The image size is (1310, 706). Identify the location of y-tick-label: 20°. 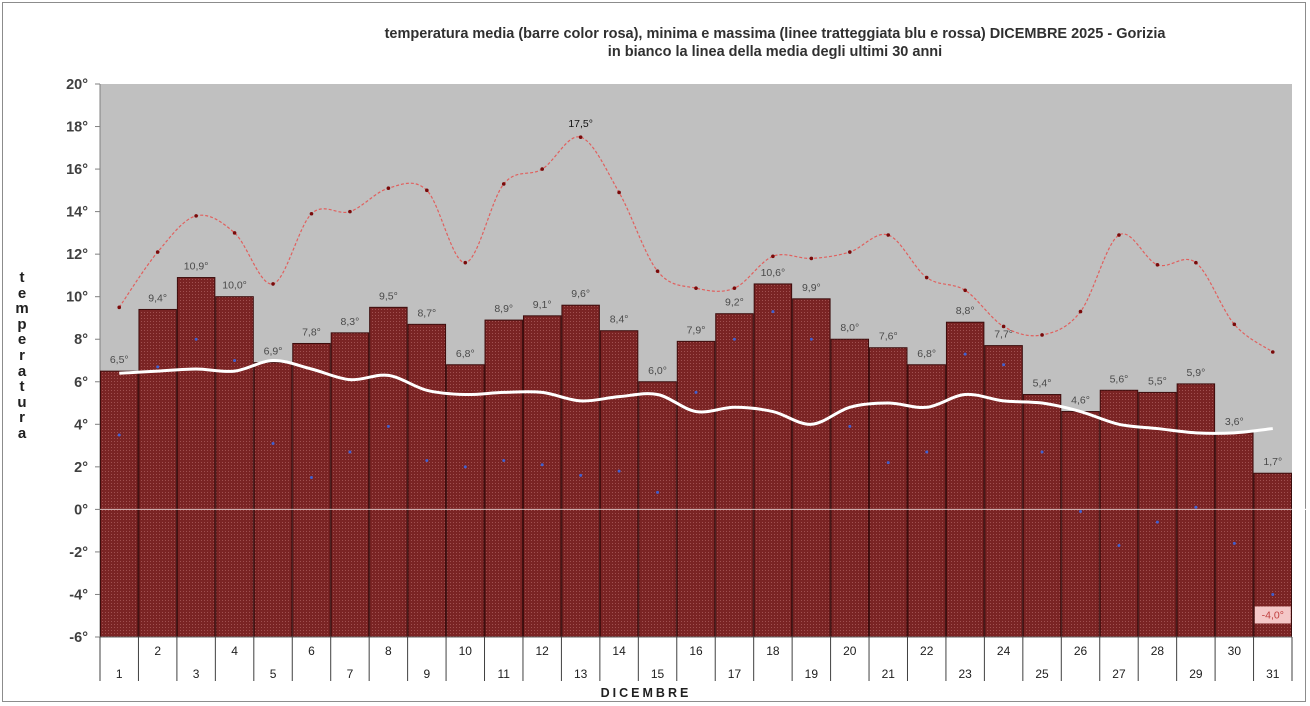
(77, 85).